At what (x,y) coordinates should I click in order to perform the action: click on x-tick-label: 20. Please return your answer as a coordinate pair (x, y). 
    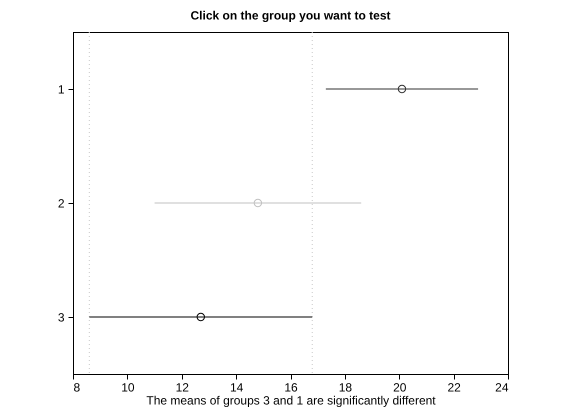
    Looking at the image, I should click on (400, 387).